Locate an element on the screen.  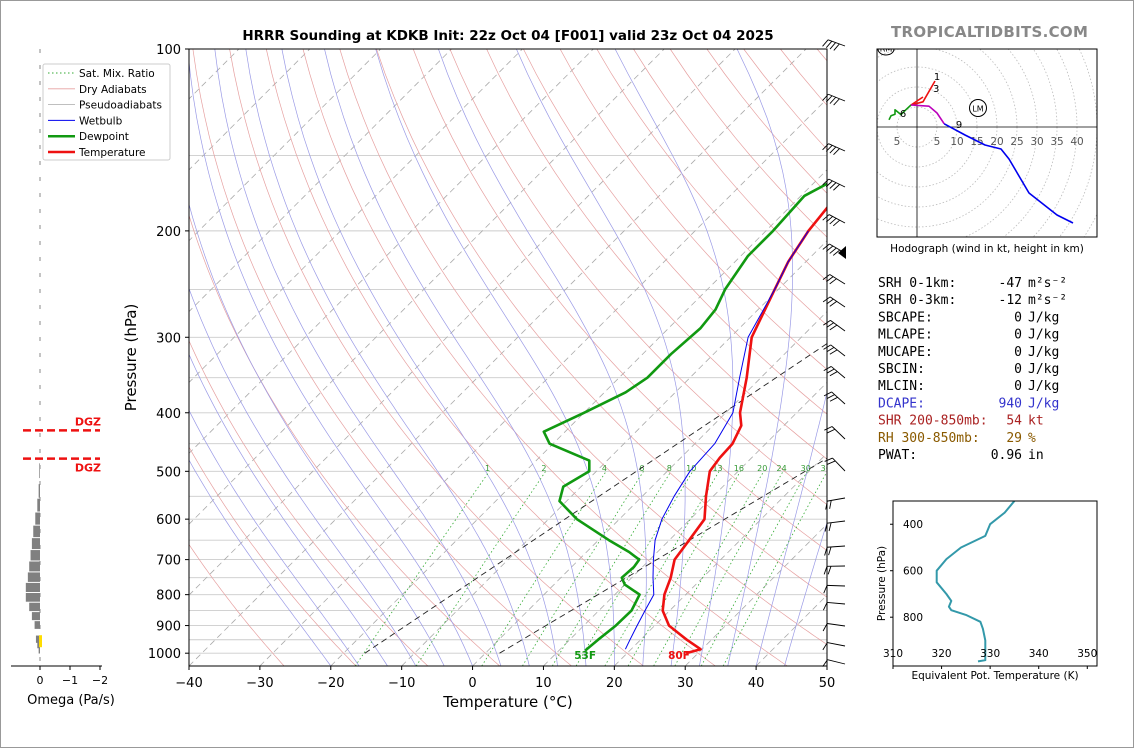
omega-negative-bar is located at coordinates (40, 641).